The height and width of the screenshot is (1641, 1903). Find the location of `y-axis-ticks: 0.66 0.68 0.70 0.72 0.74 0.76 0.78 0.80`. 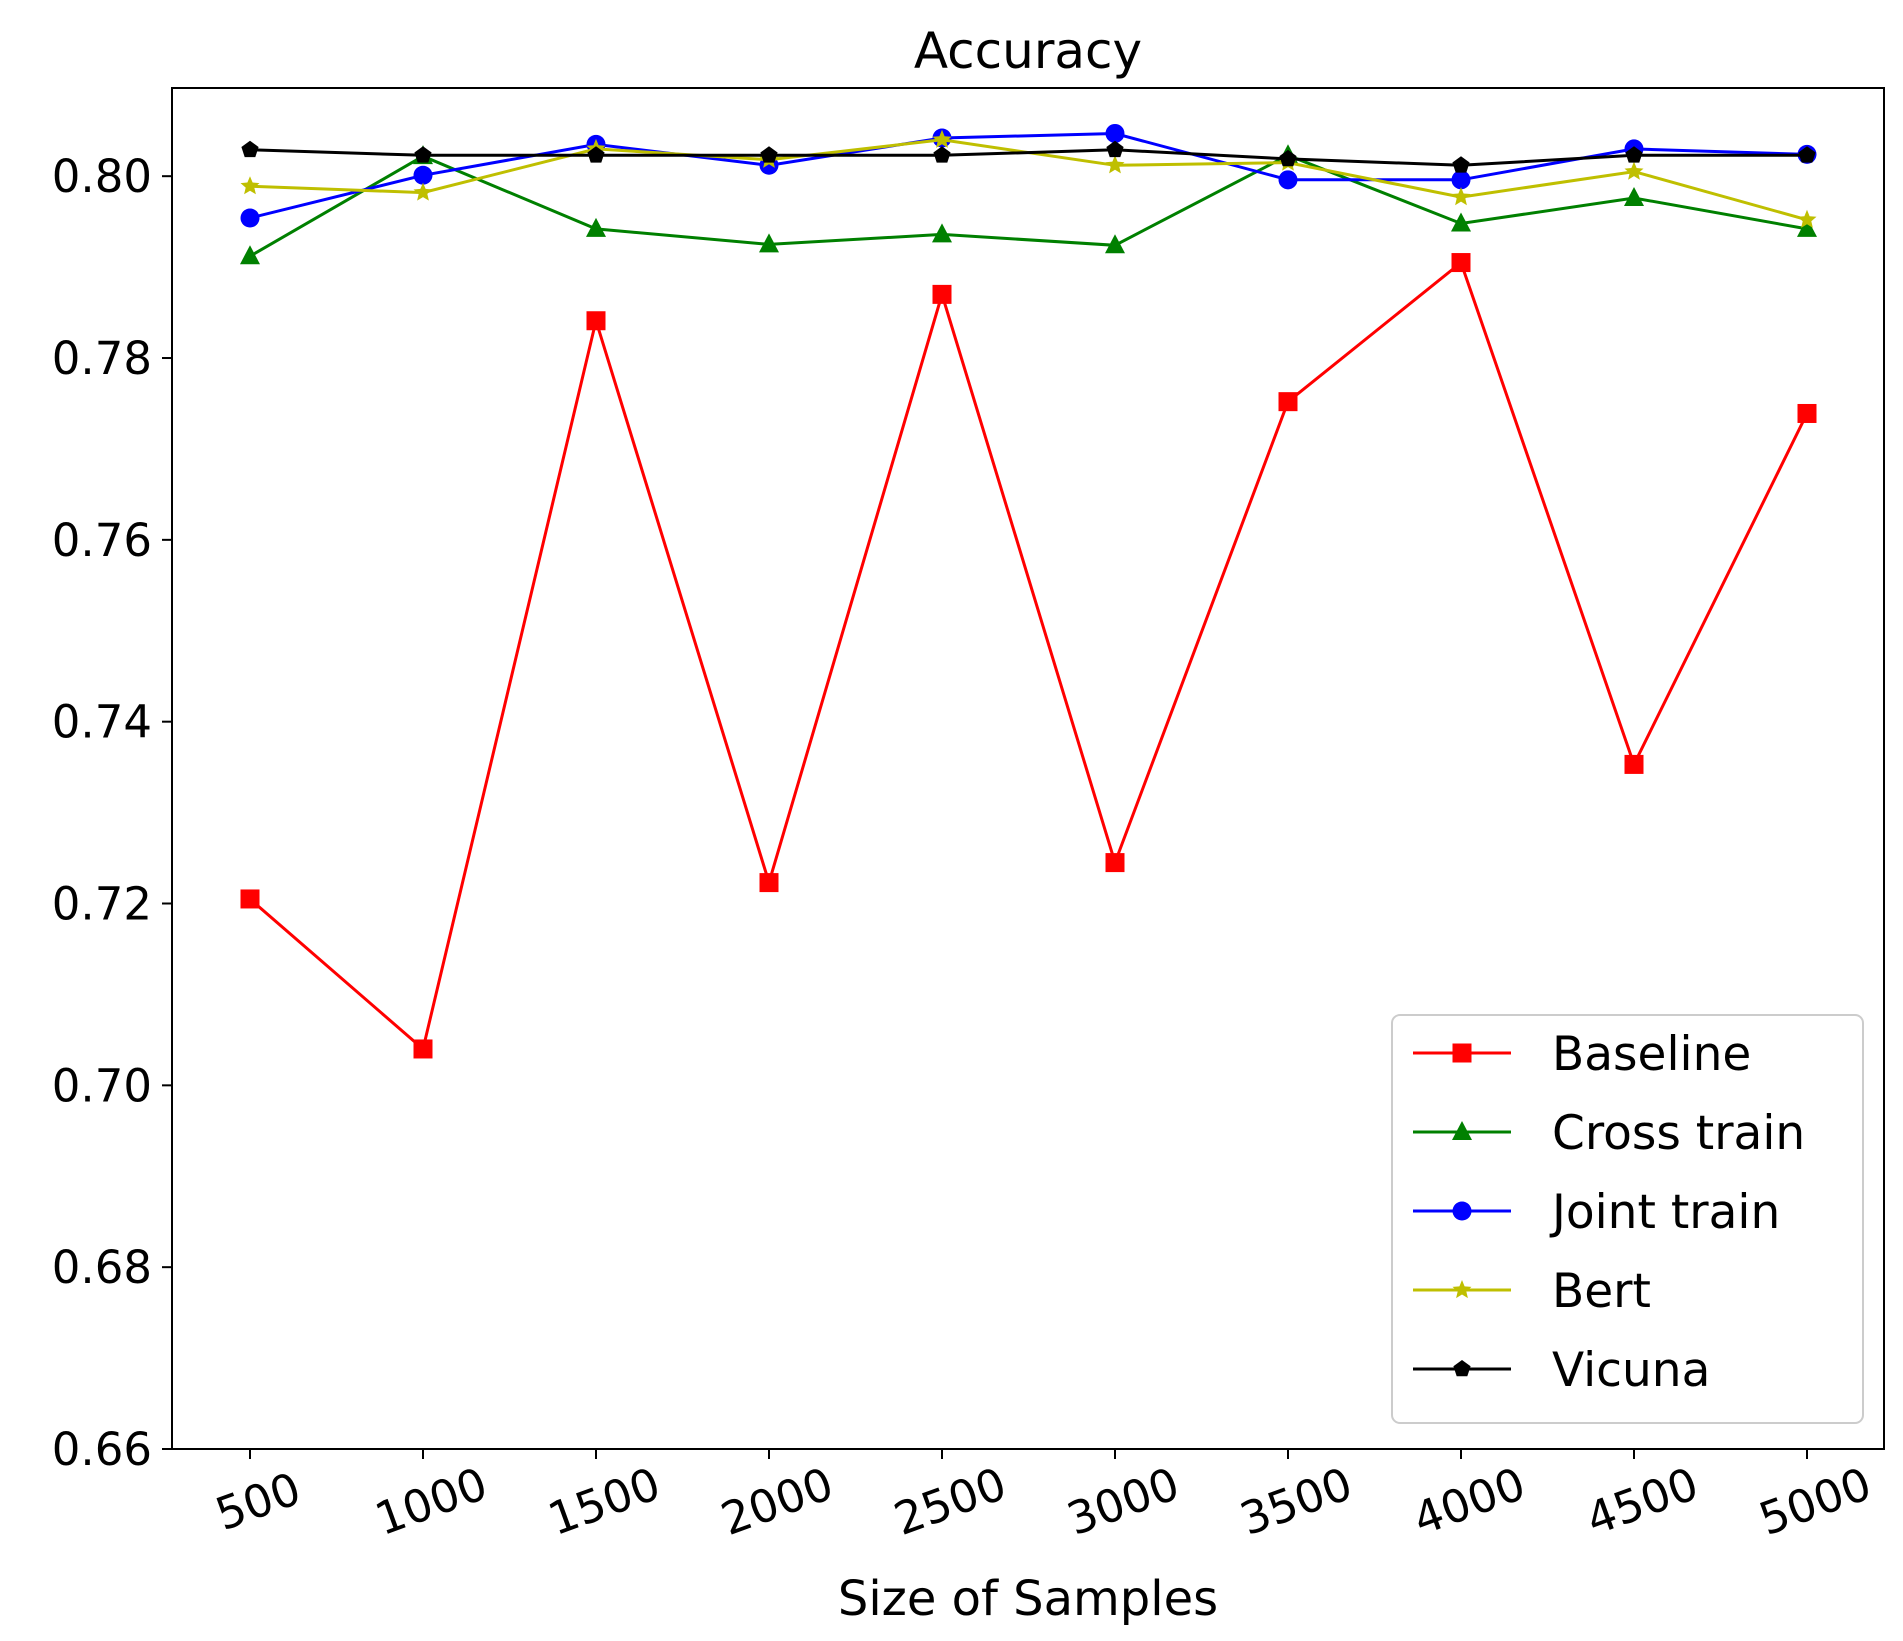

y-axis-ticks: 0.66 0.68 0.70 0.72 0.74 0.76 0.78 0.80 is located at coordinates (112, 813).